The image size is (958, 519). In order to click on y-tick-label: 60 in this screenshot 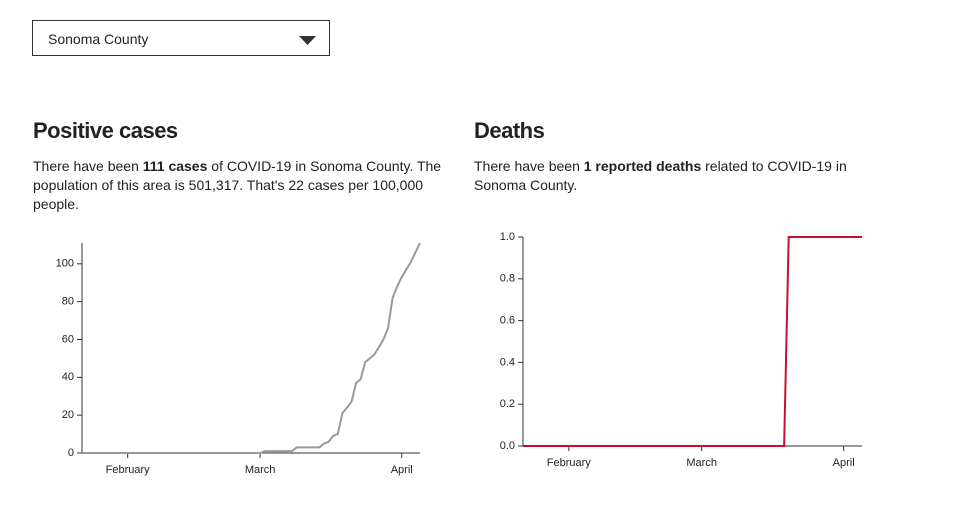, I will do `click(68, 339)`.